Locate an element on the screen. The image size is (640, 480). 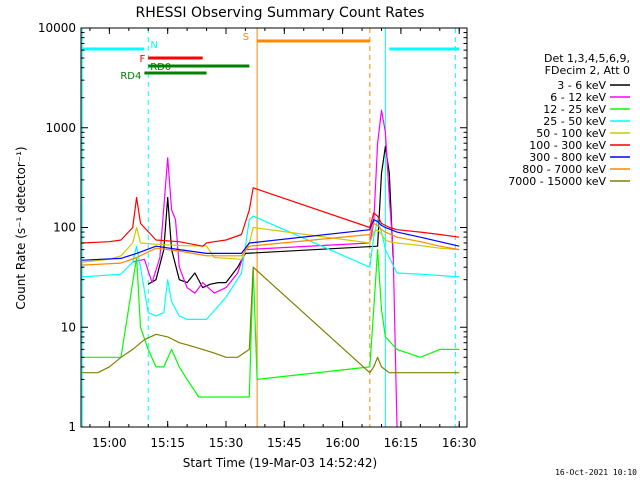
y-tick-label-4: 10000 is located at coordinates (57, 28).